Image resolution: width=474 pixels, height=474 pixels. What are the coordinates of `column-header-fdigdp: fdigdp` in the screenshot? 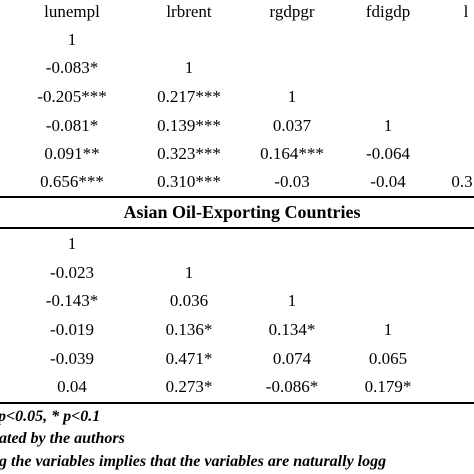 It's located at (388, 11).